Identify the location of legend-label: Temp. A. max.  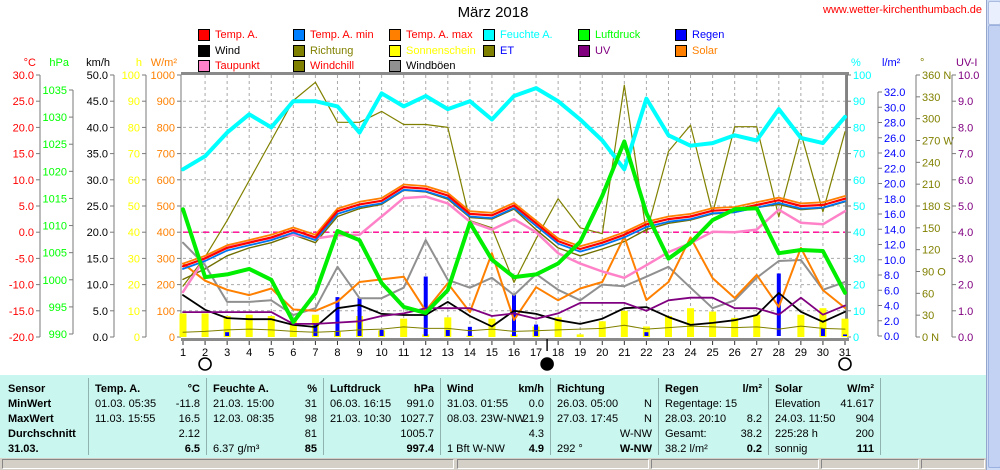
(439, 35).